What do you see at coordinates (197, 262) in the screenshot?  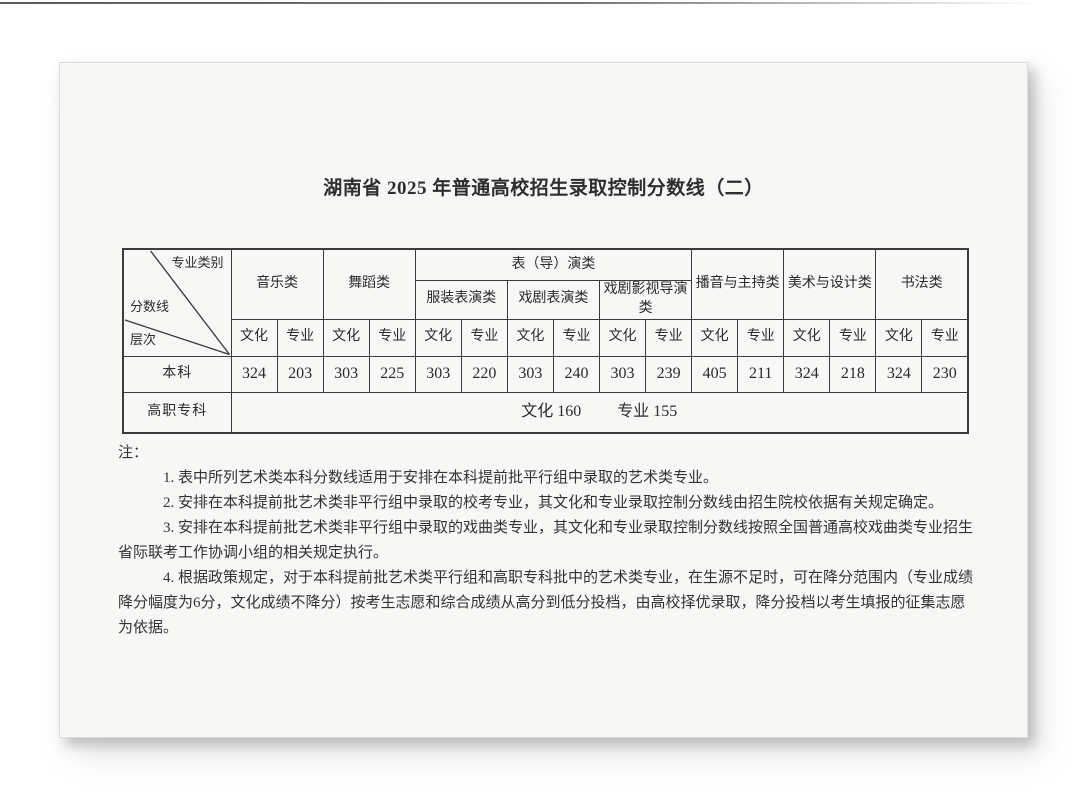 I see `corner-label-category: 专业类别` at bounding box center [197, 262].